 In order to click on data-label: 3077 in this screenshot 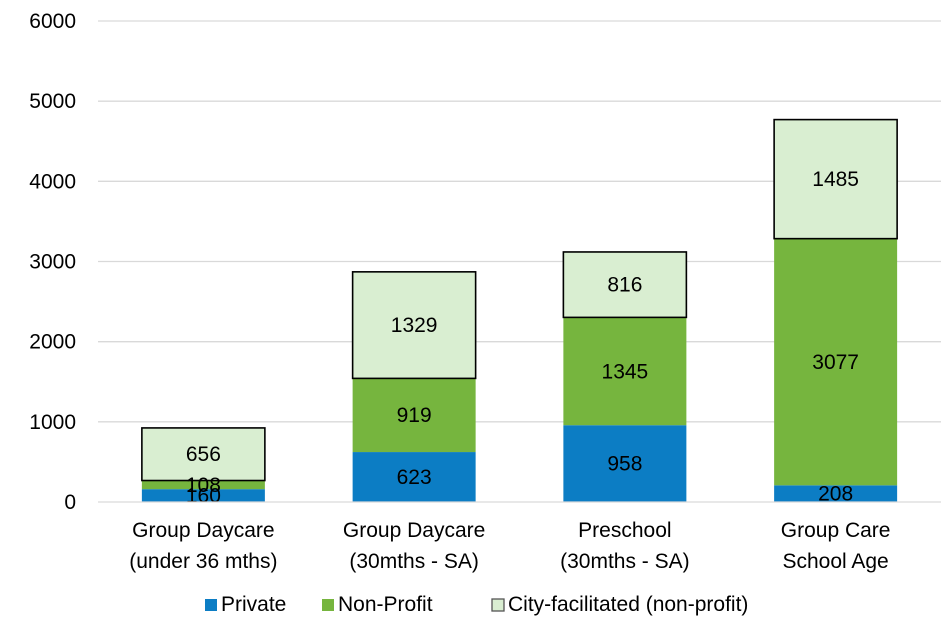, I will do `click(835, 362)`.